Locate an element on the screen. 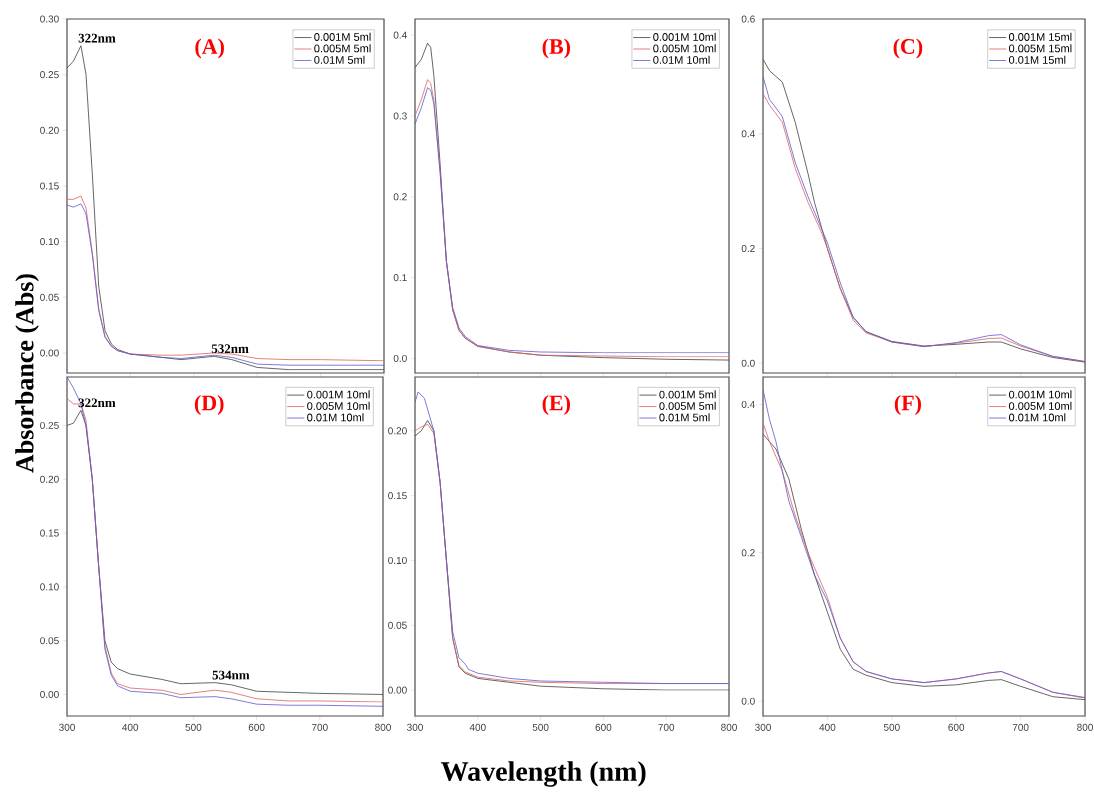 This screenshot has width=1094, height=793. text: (E) is located at coordinates (556, 404).